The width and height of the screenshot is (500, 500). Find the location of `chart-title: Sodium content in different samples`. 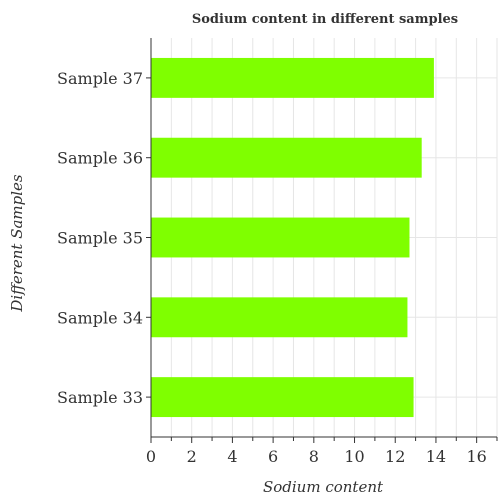

chart-title: Sodium content in different samples is located at coordinates (325, 19).